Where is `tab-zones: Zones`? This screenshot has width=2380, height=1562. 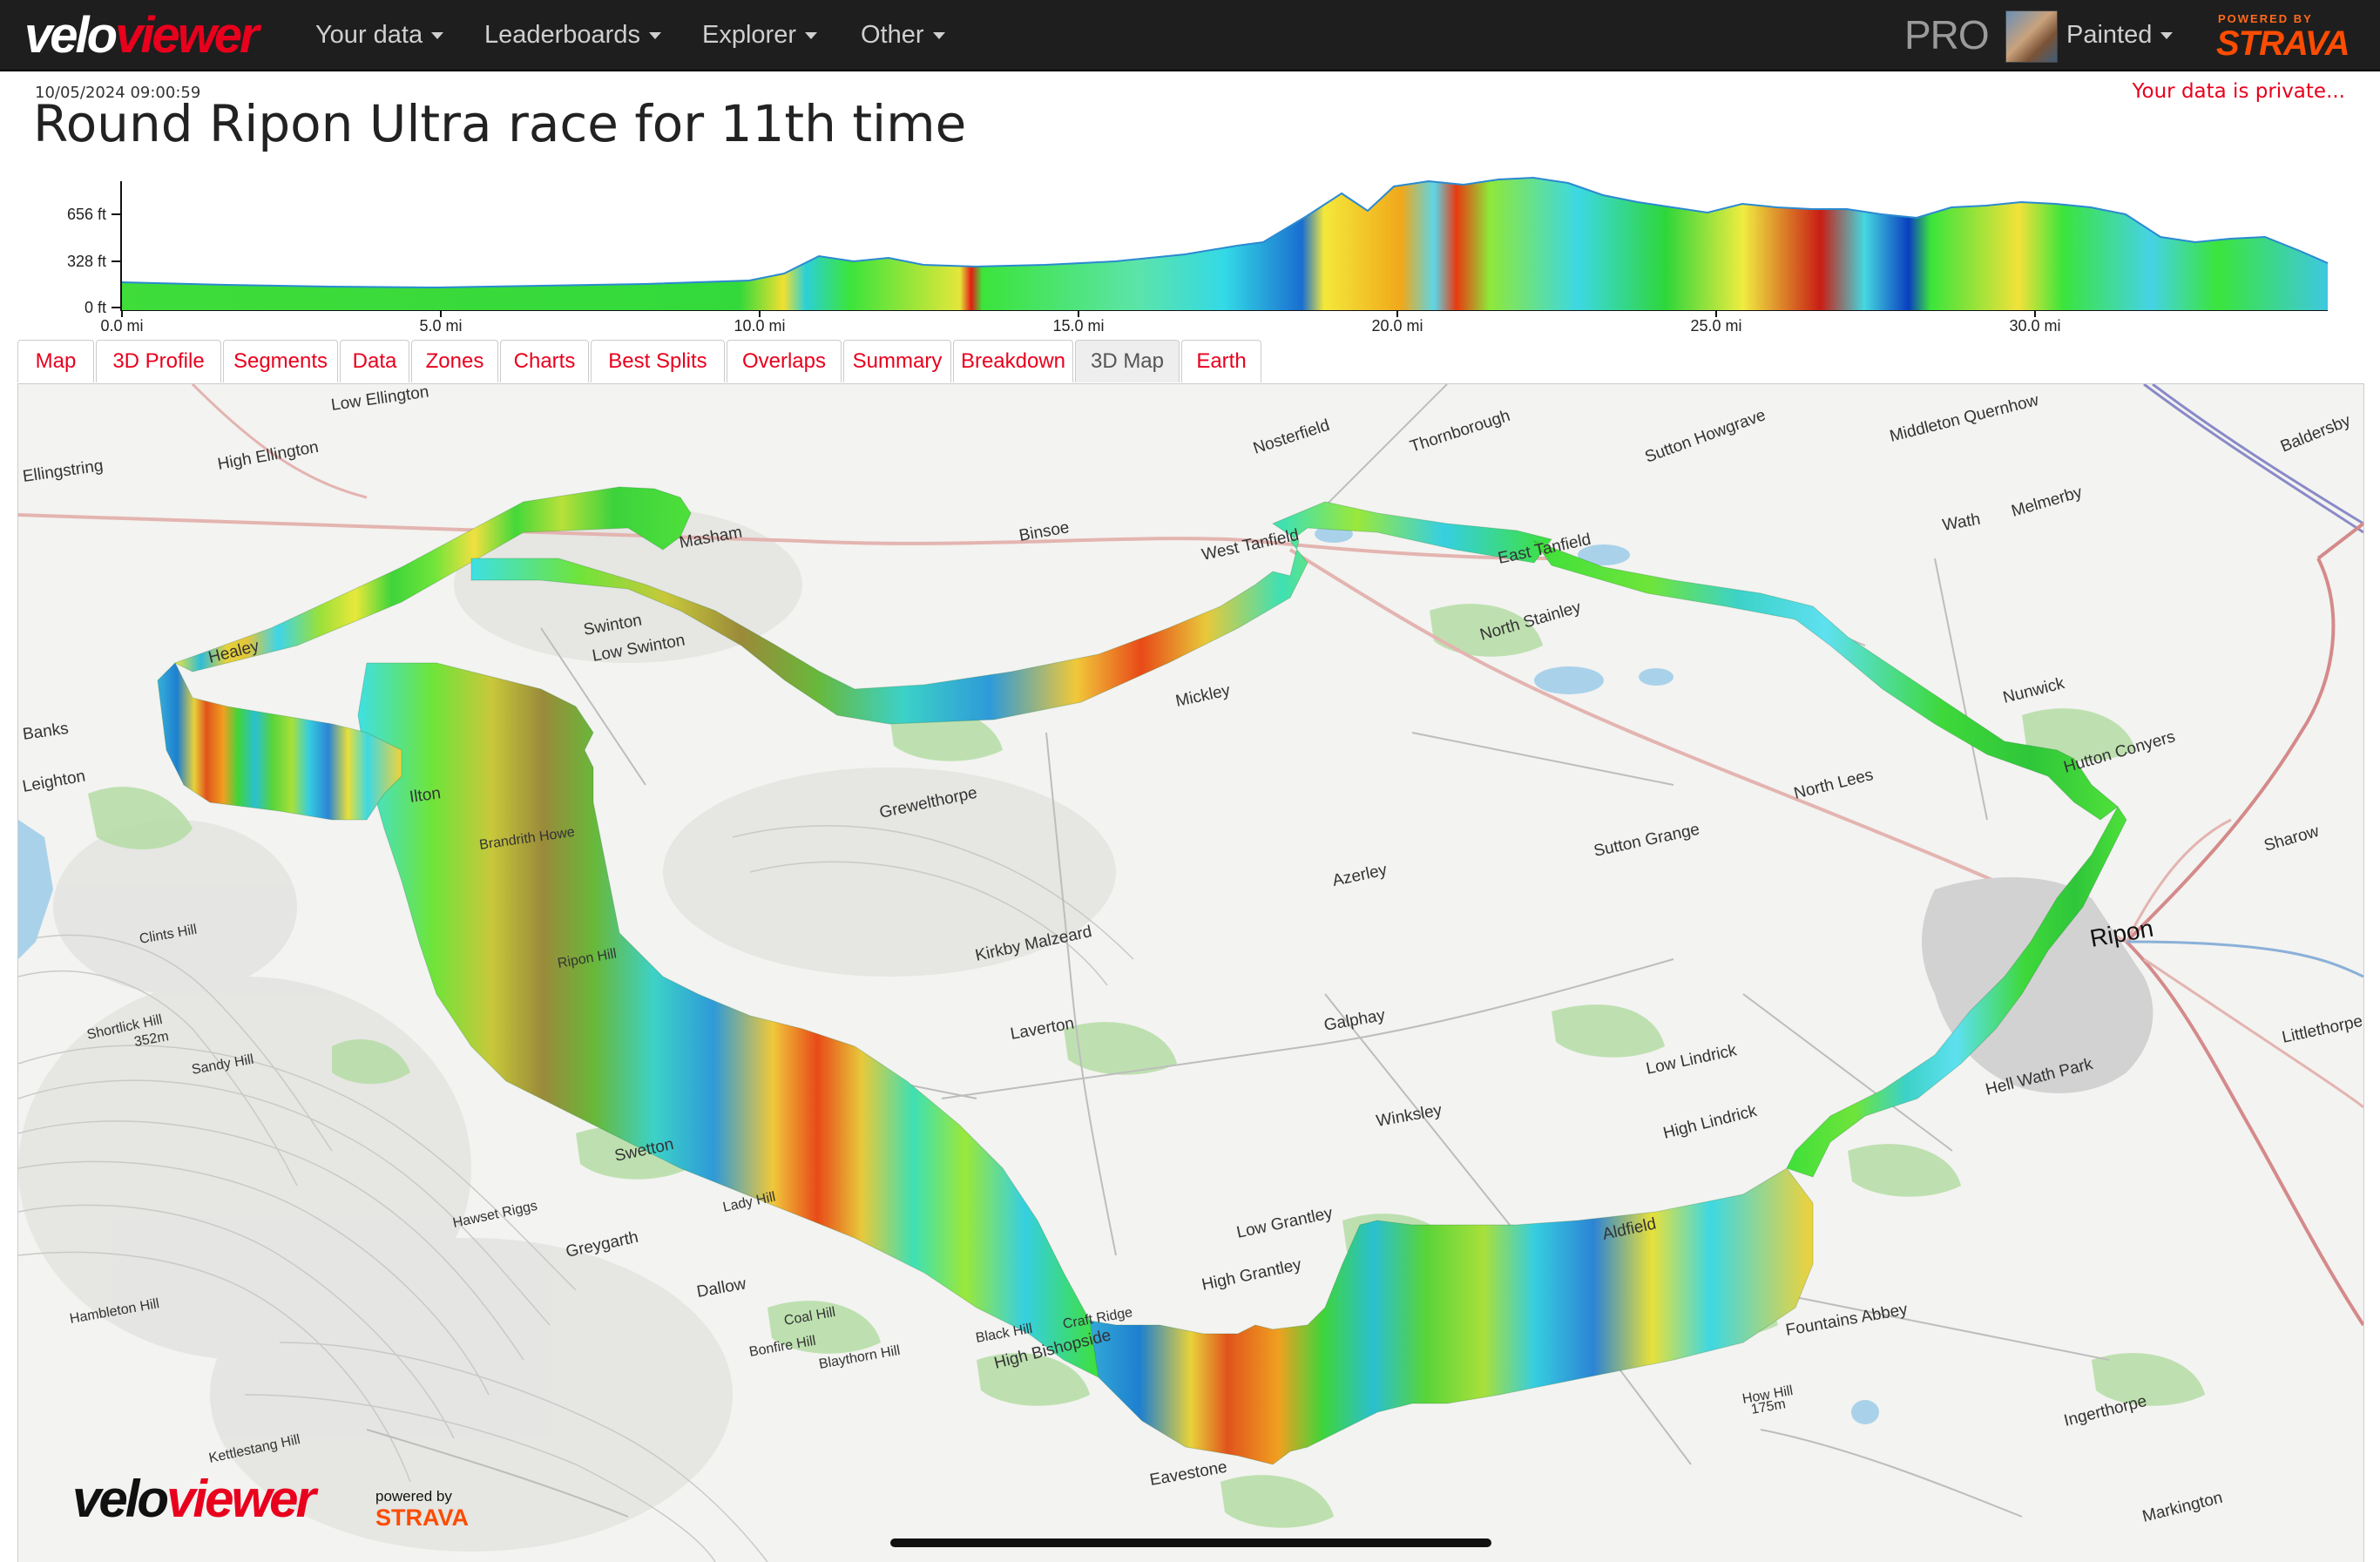
tab-zones: Zones is located at coordinates (454, 361).